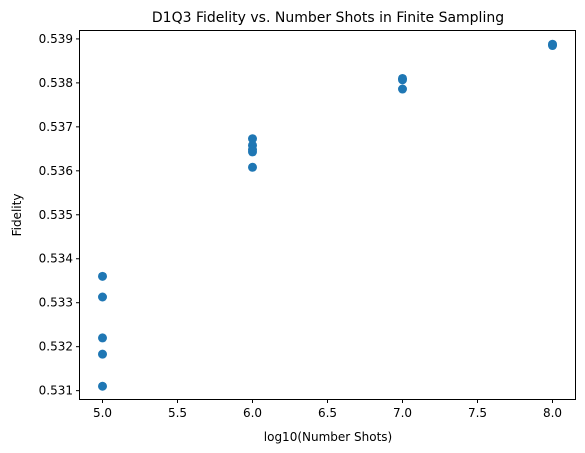  I want to click on x-tick-label: 5.5, so click(177, 413).